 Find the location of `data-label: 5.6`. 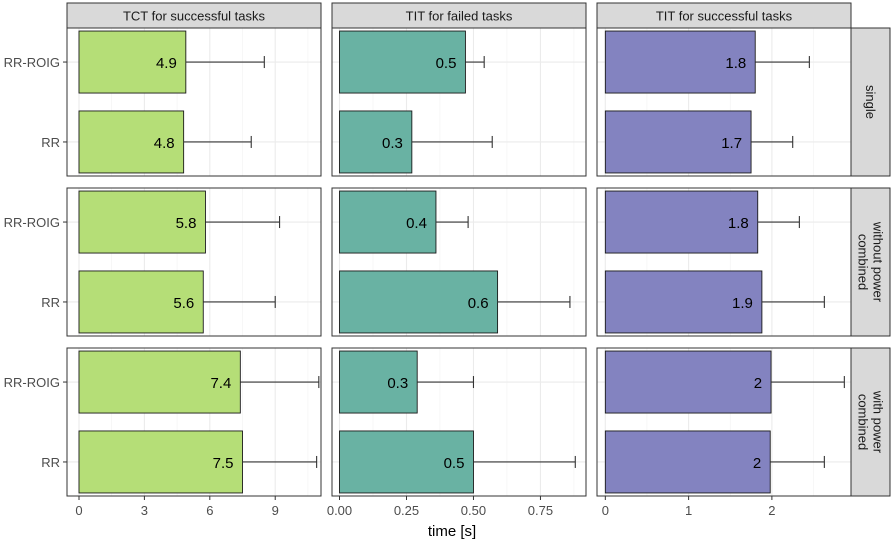

data-label: 5.6 is located at coordinates (183, 303).